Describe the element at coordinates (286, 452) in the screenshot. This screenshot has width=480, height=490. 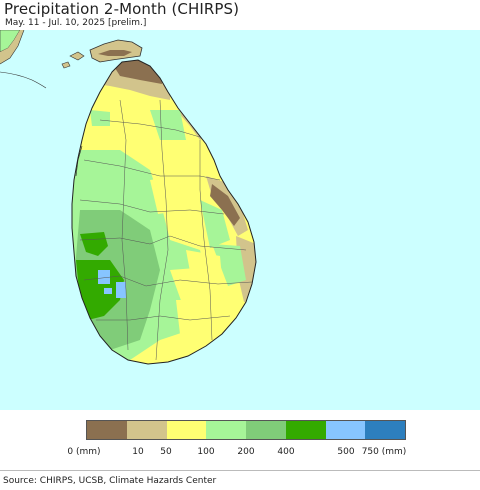
I see `legend-label: 400` at that location.